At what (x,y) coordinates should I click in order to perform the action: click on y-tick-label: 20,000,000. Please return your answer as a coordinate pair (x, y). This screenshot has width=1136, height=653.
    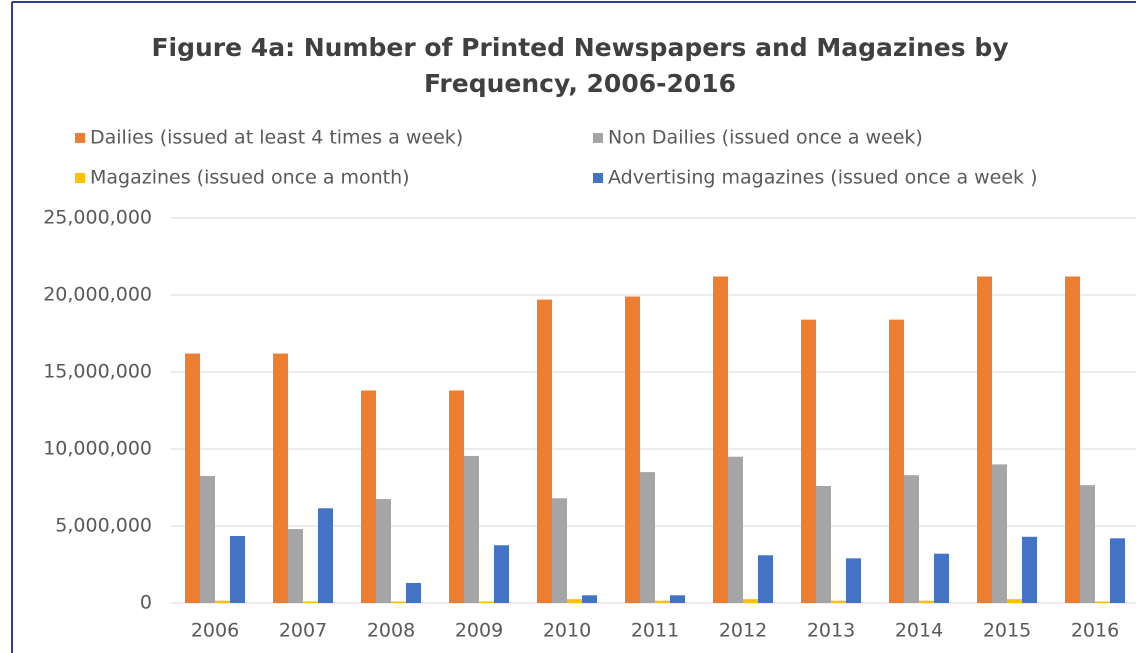
    Looking at the image, I should click on (97, 295).